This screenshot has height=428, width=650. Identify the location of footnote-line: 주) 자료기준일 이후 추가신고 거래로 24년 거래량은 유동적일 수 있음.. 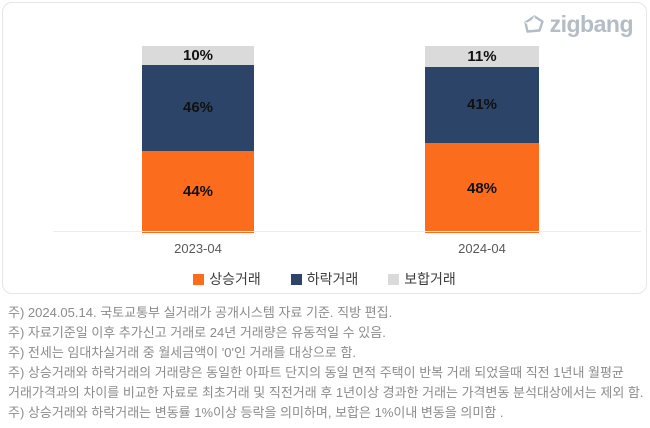
(197, 332).